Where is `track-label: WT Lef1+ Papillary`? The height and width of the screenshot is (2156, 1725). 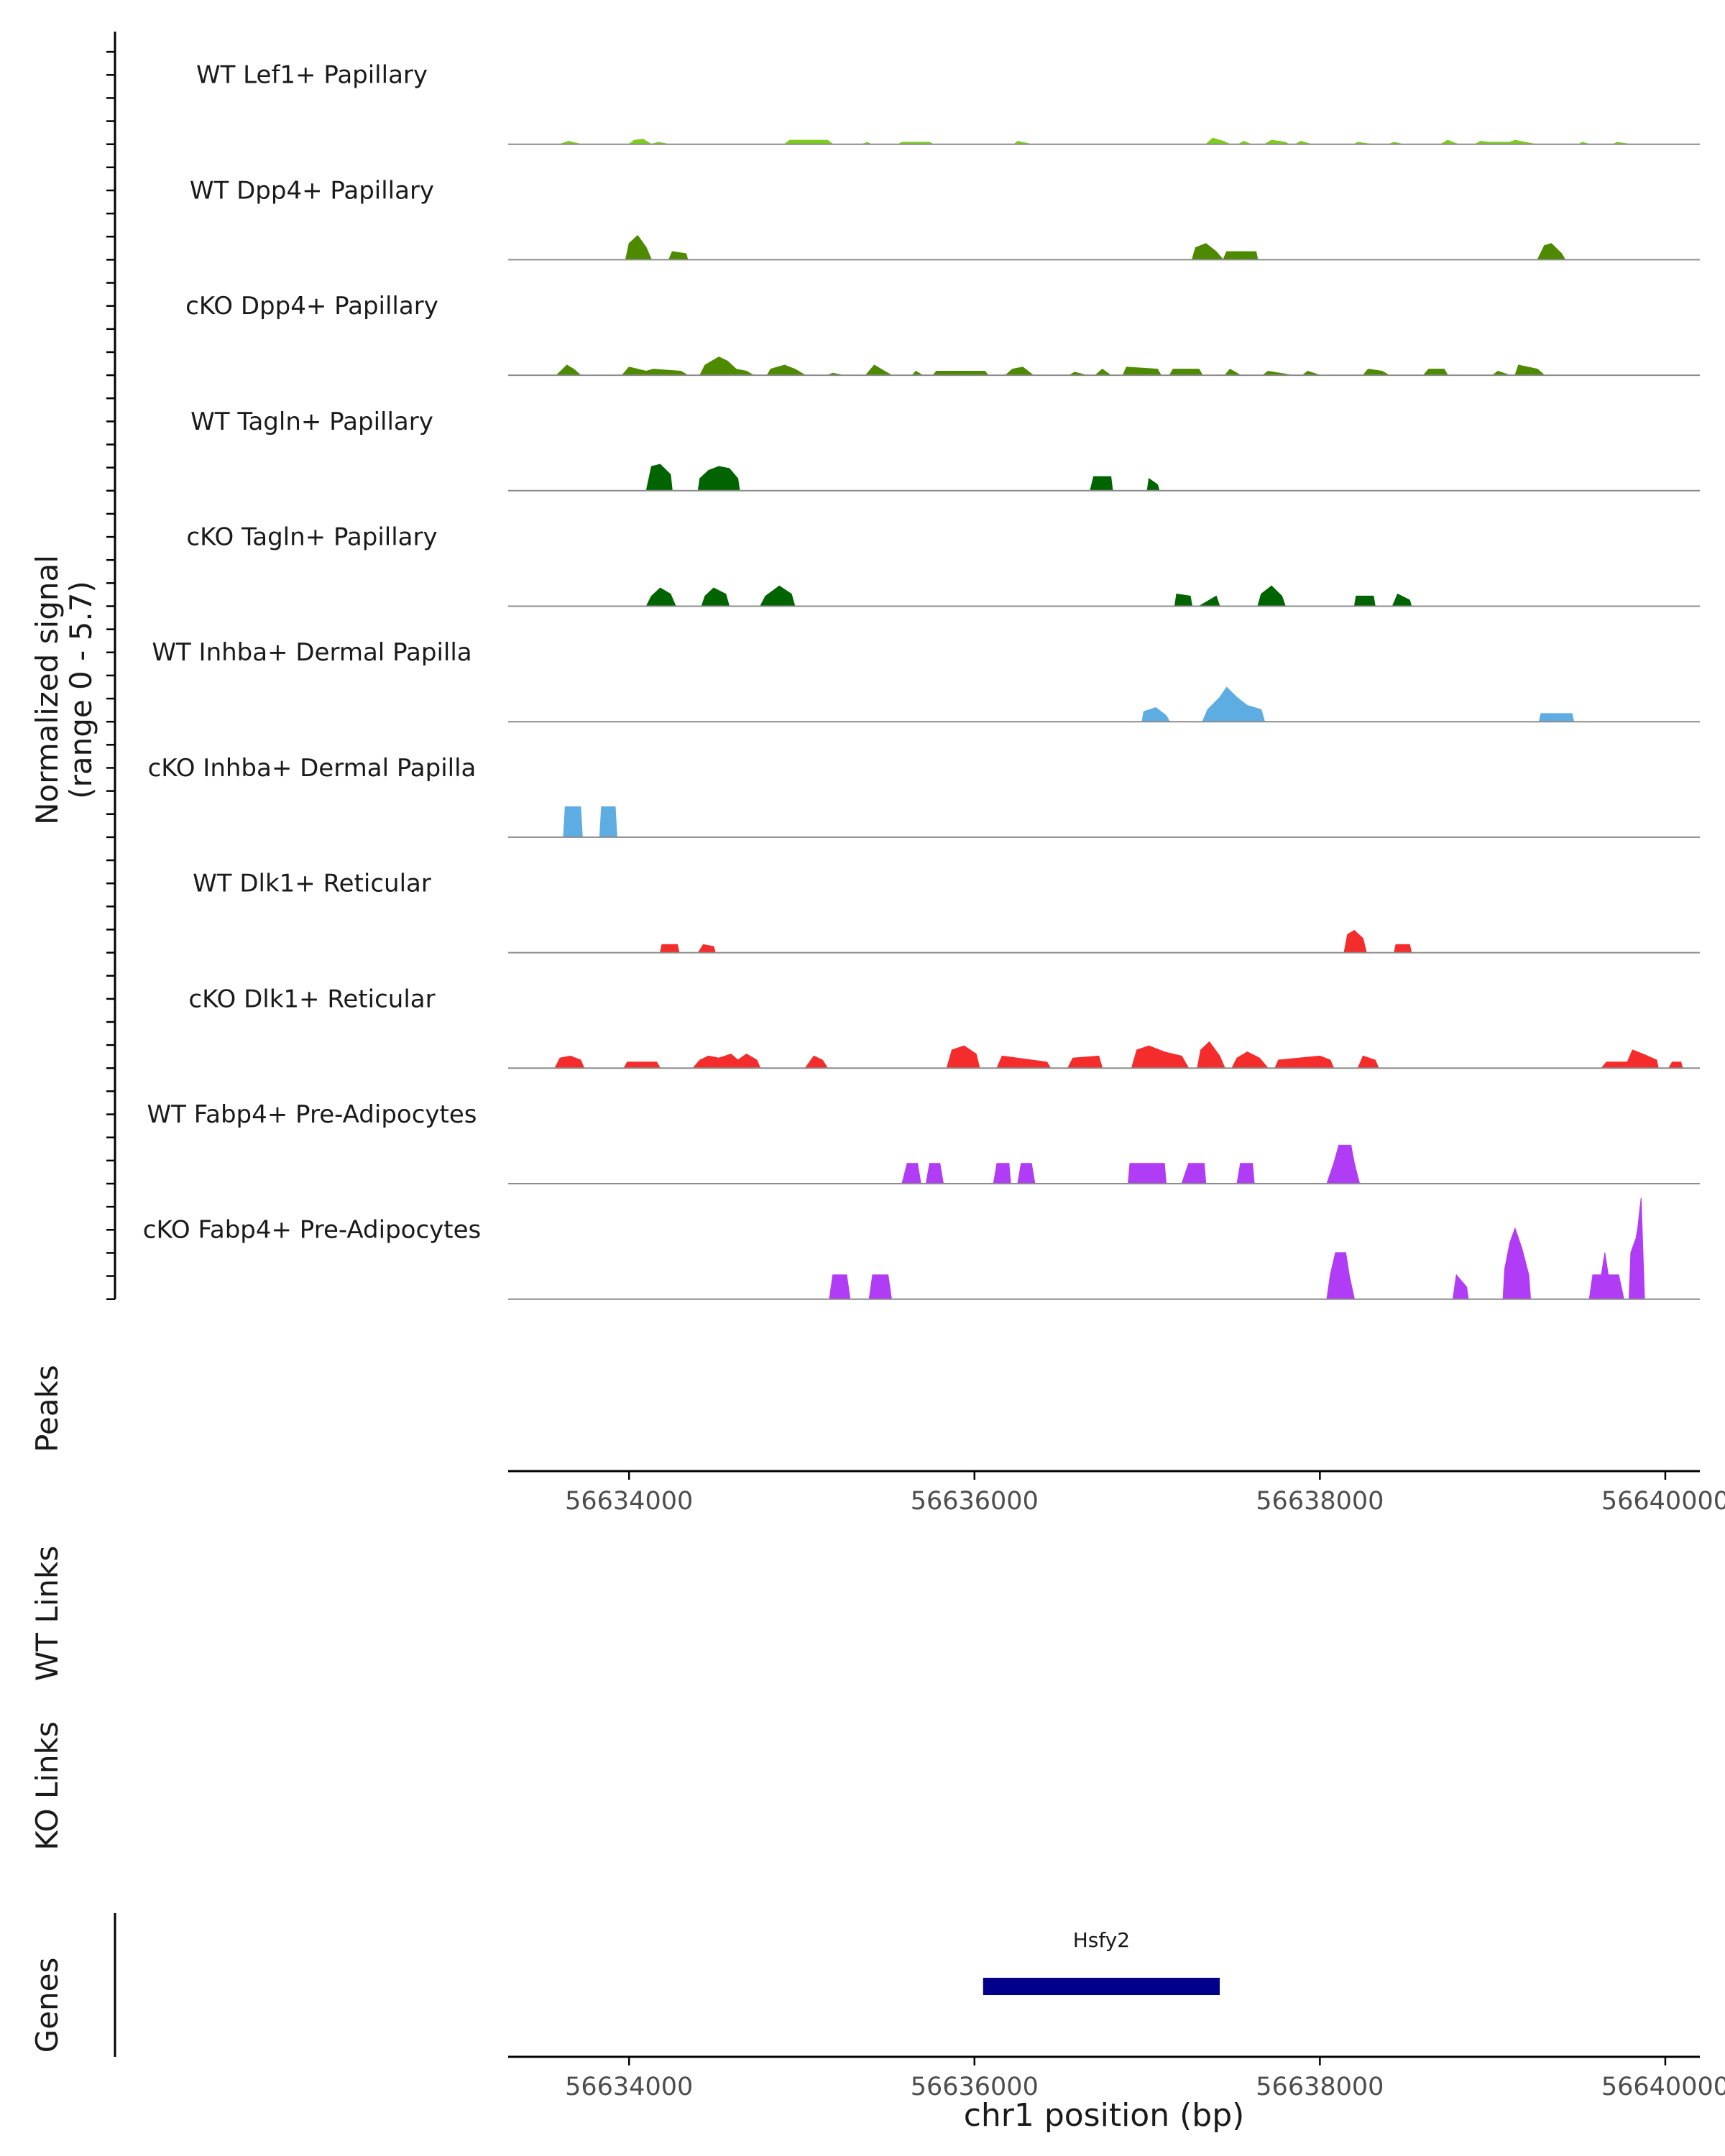
track-label: WT Lef1+ Papillary is located at coordinates (312, 75).